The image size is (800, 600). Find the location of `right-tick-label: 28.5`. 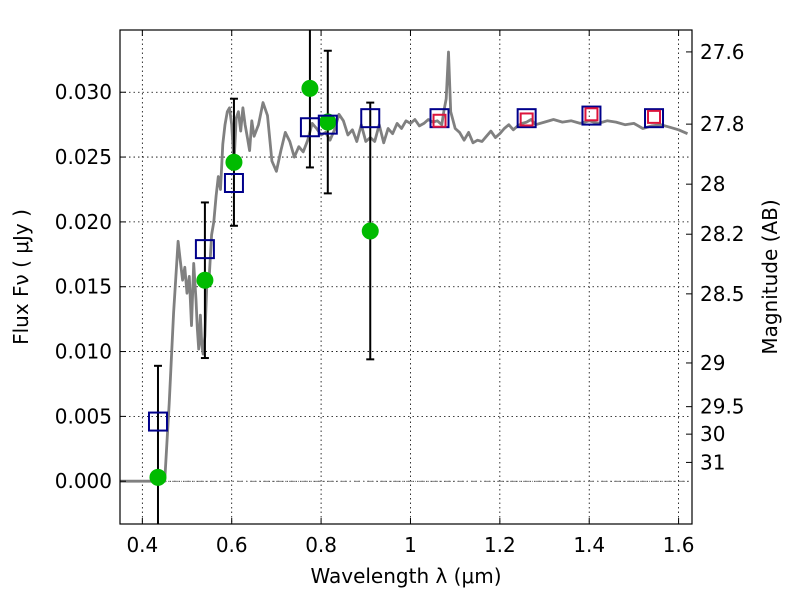

right-tick-label: 28.5 is located at coordinates (722, 294).